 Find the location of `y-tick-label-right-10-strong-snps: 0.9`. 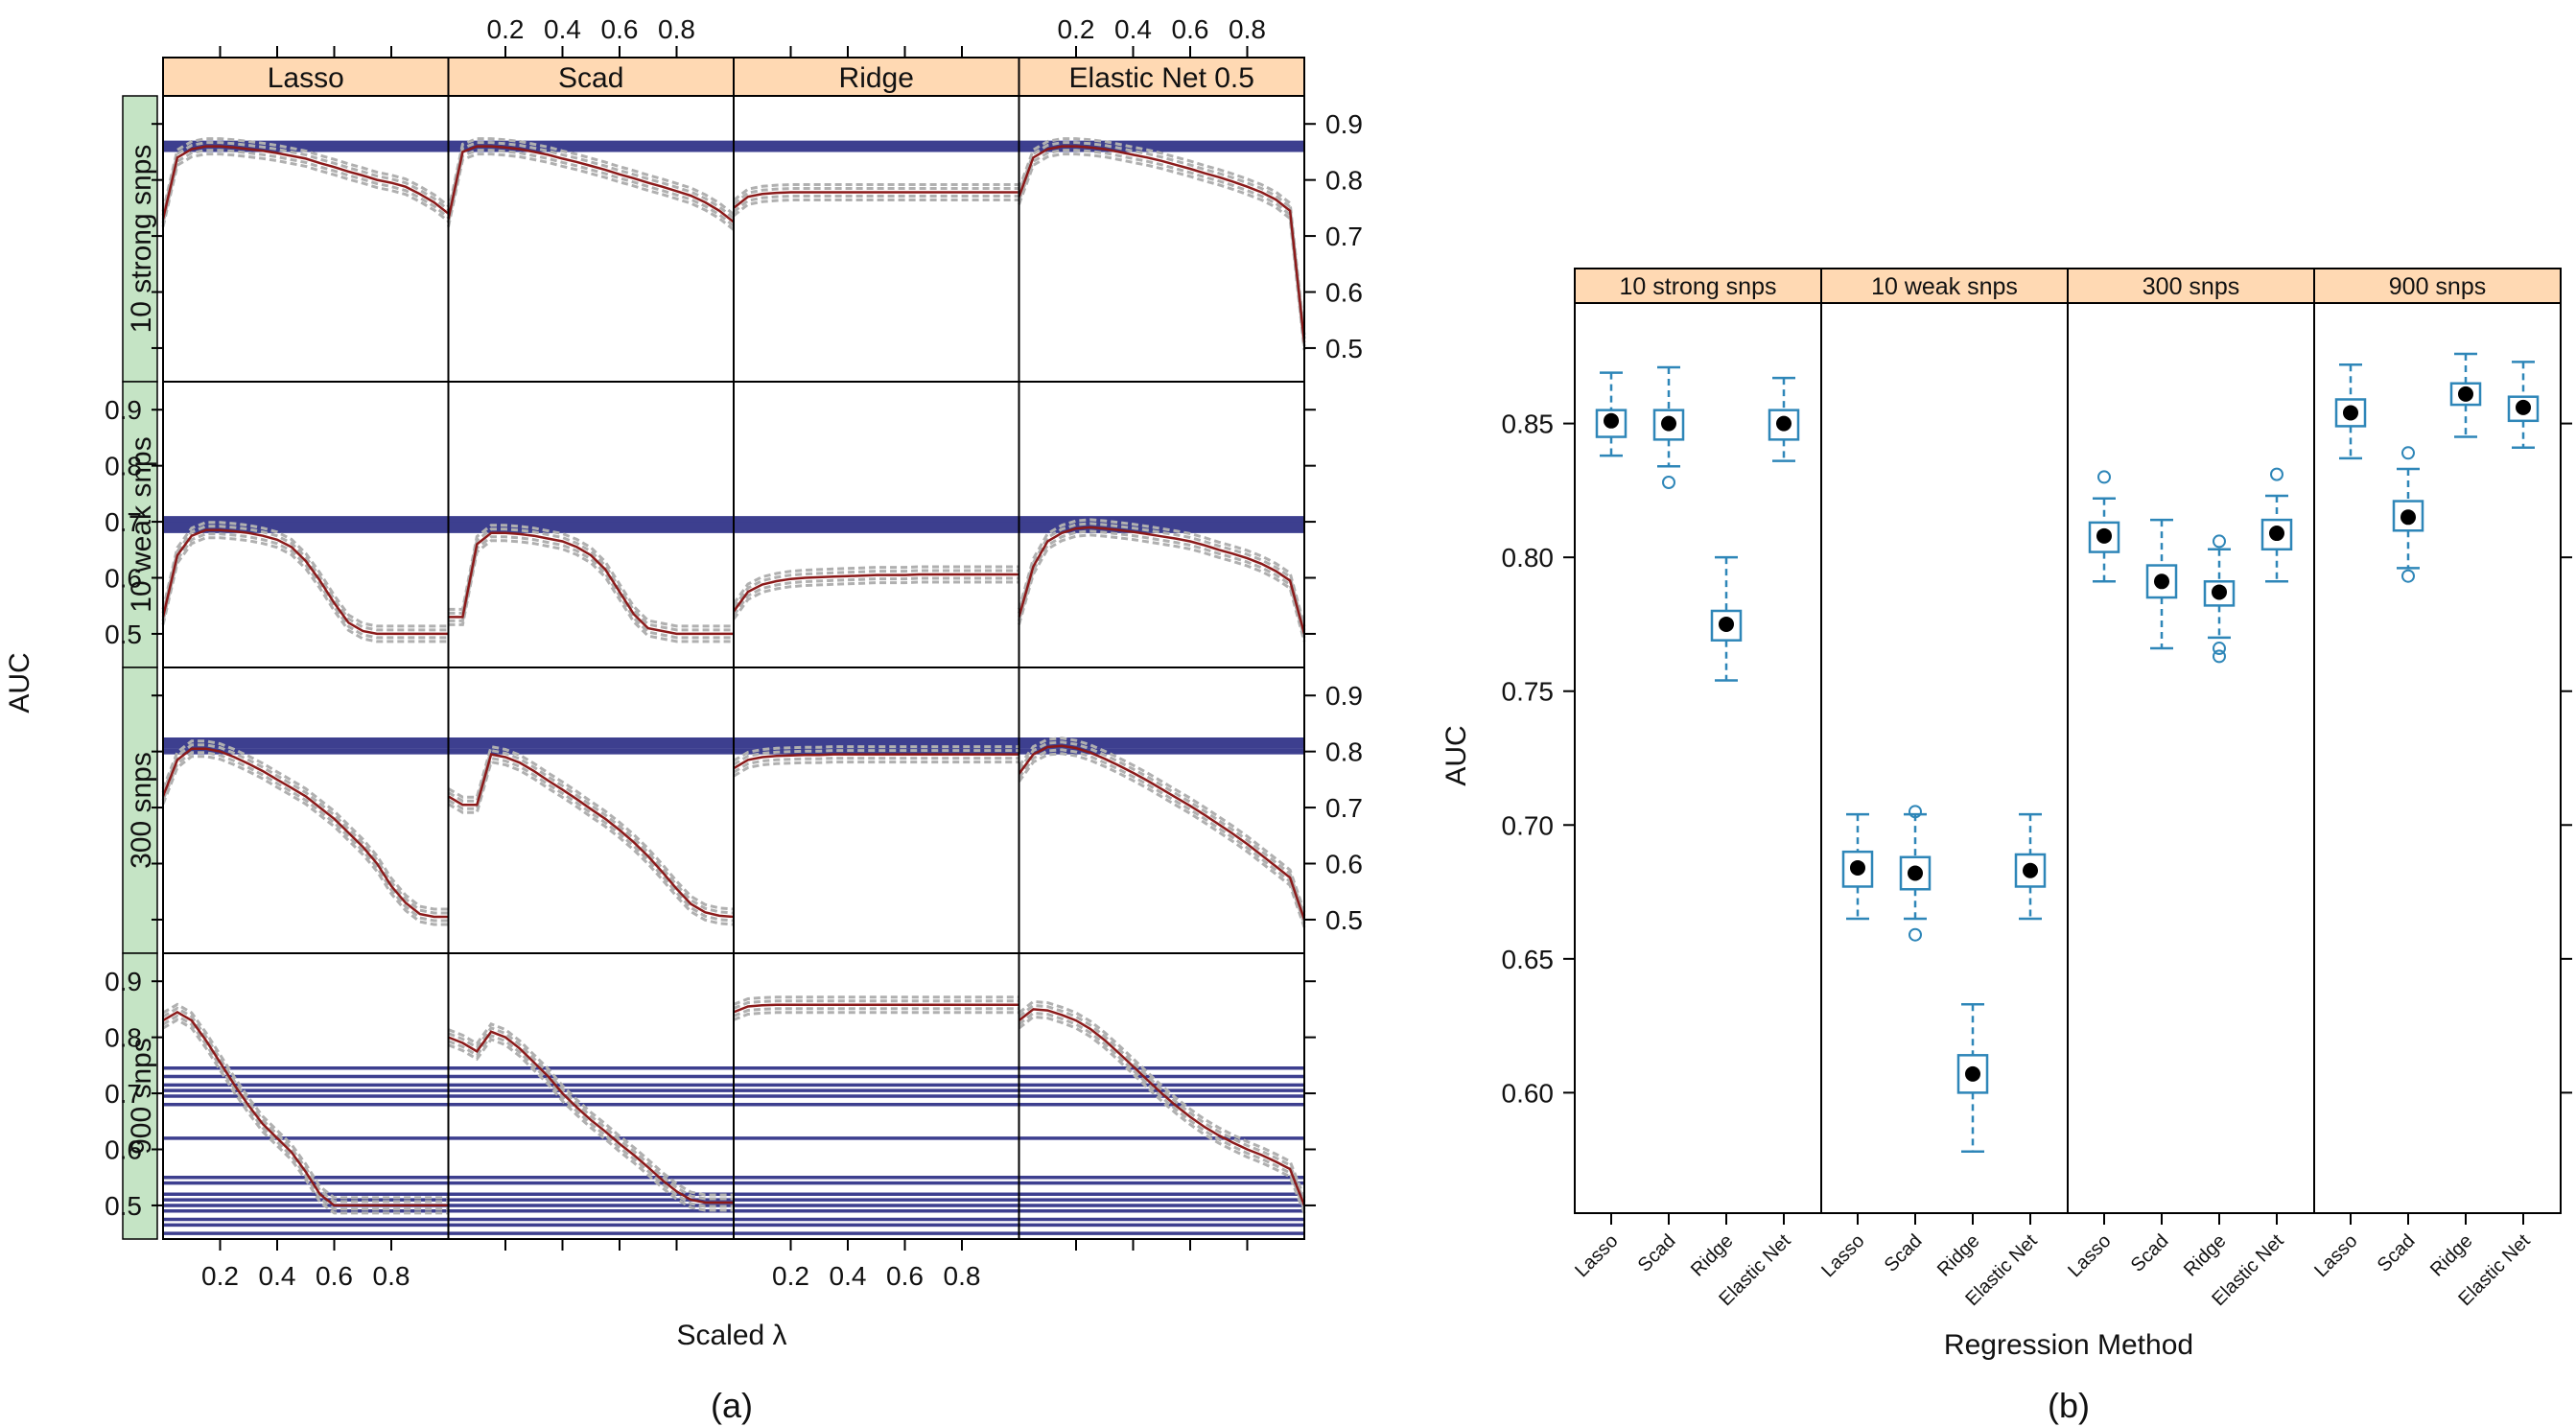

y-tick-label-right-10-strong-snps: 0.9 is located at coordinates (1344, 124).